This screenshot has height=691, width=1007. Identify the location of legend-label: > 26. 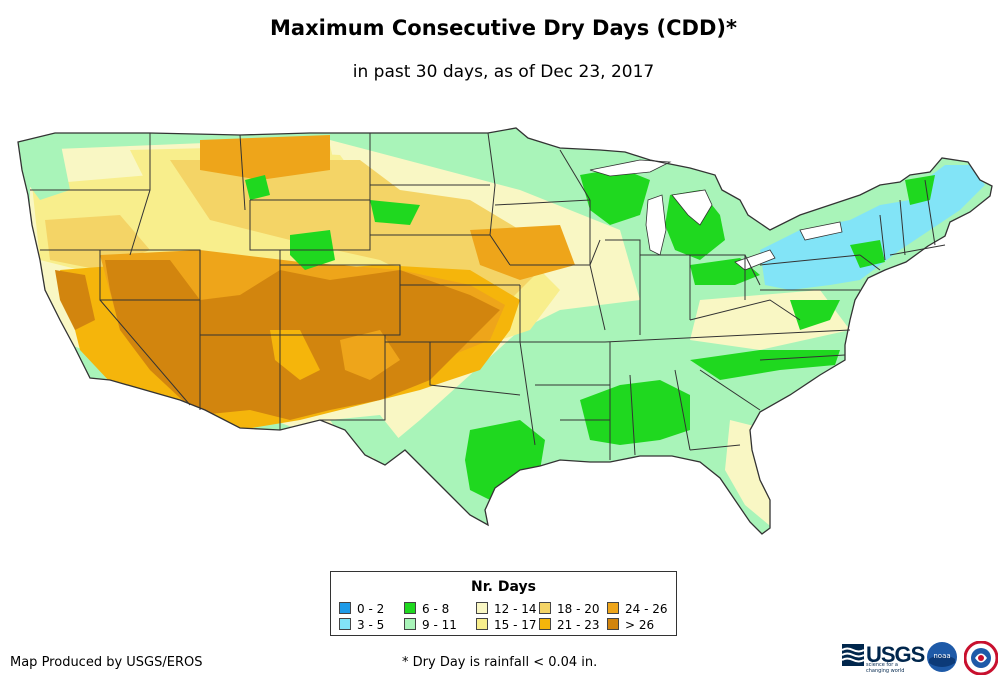
(640, 625).